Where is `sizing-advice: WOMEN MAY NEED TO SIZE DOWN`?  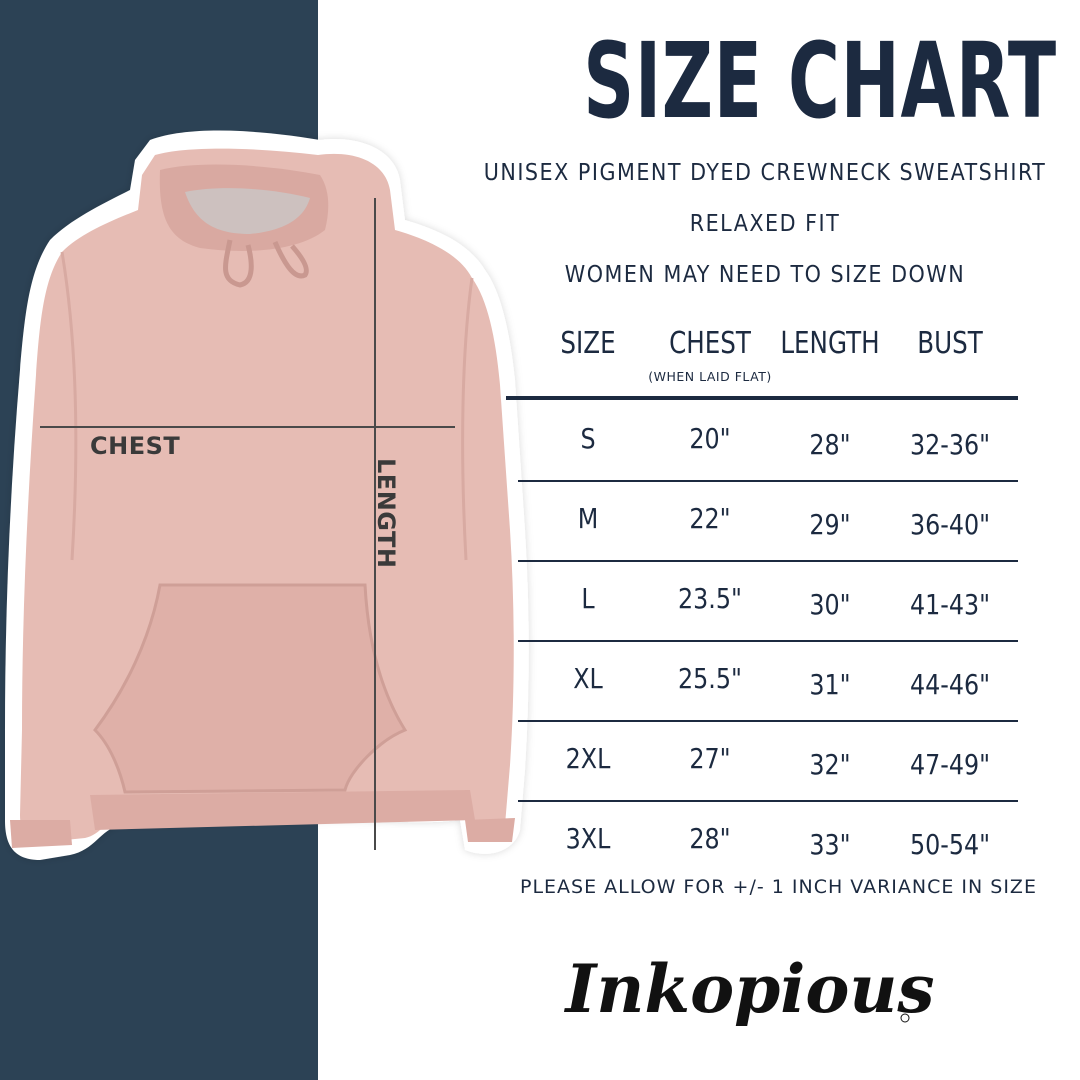 sizing-advice: WOMEN MAY NEED TO SIZE DOWN is located at coordinates (765, 275).